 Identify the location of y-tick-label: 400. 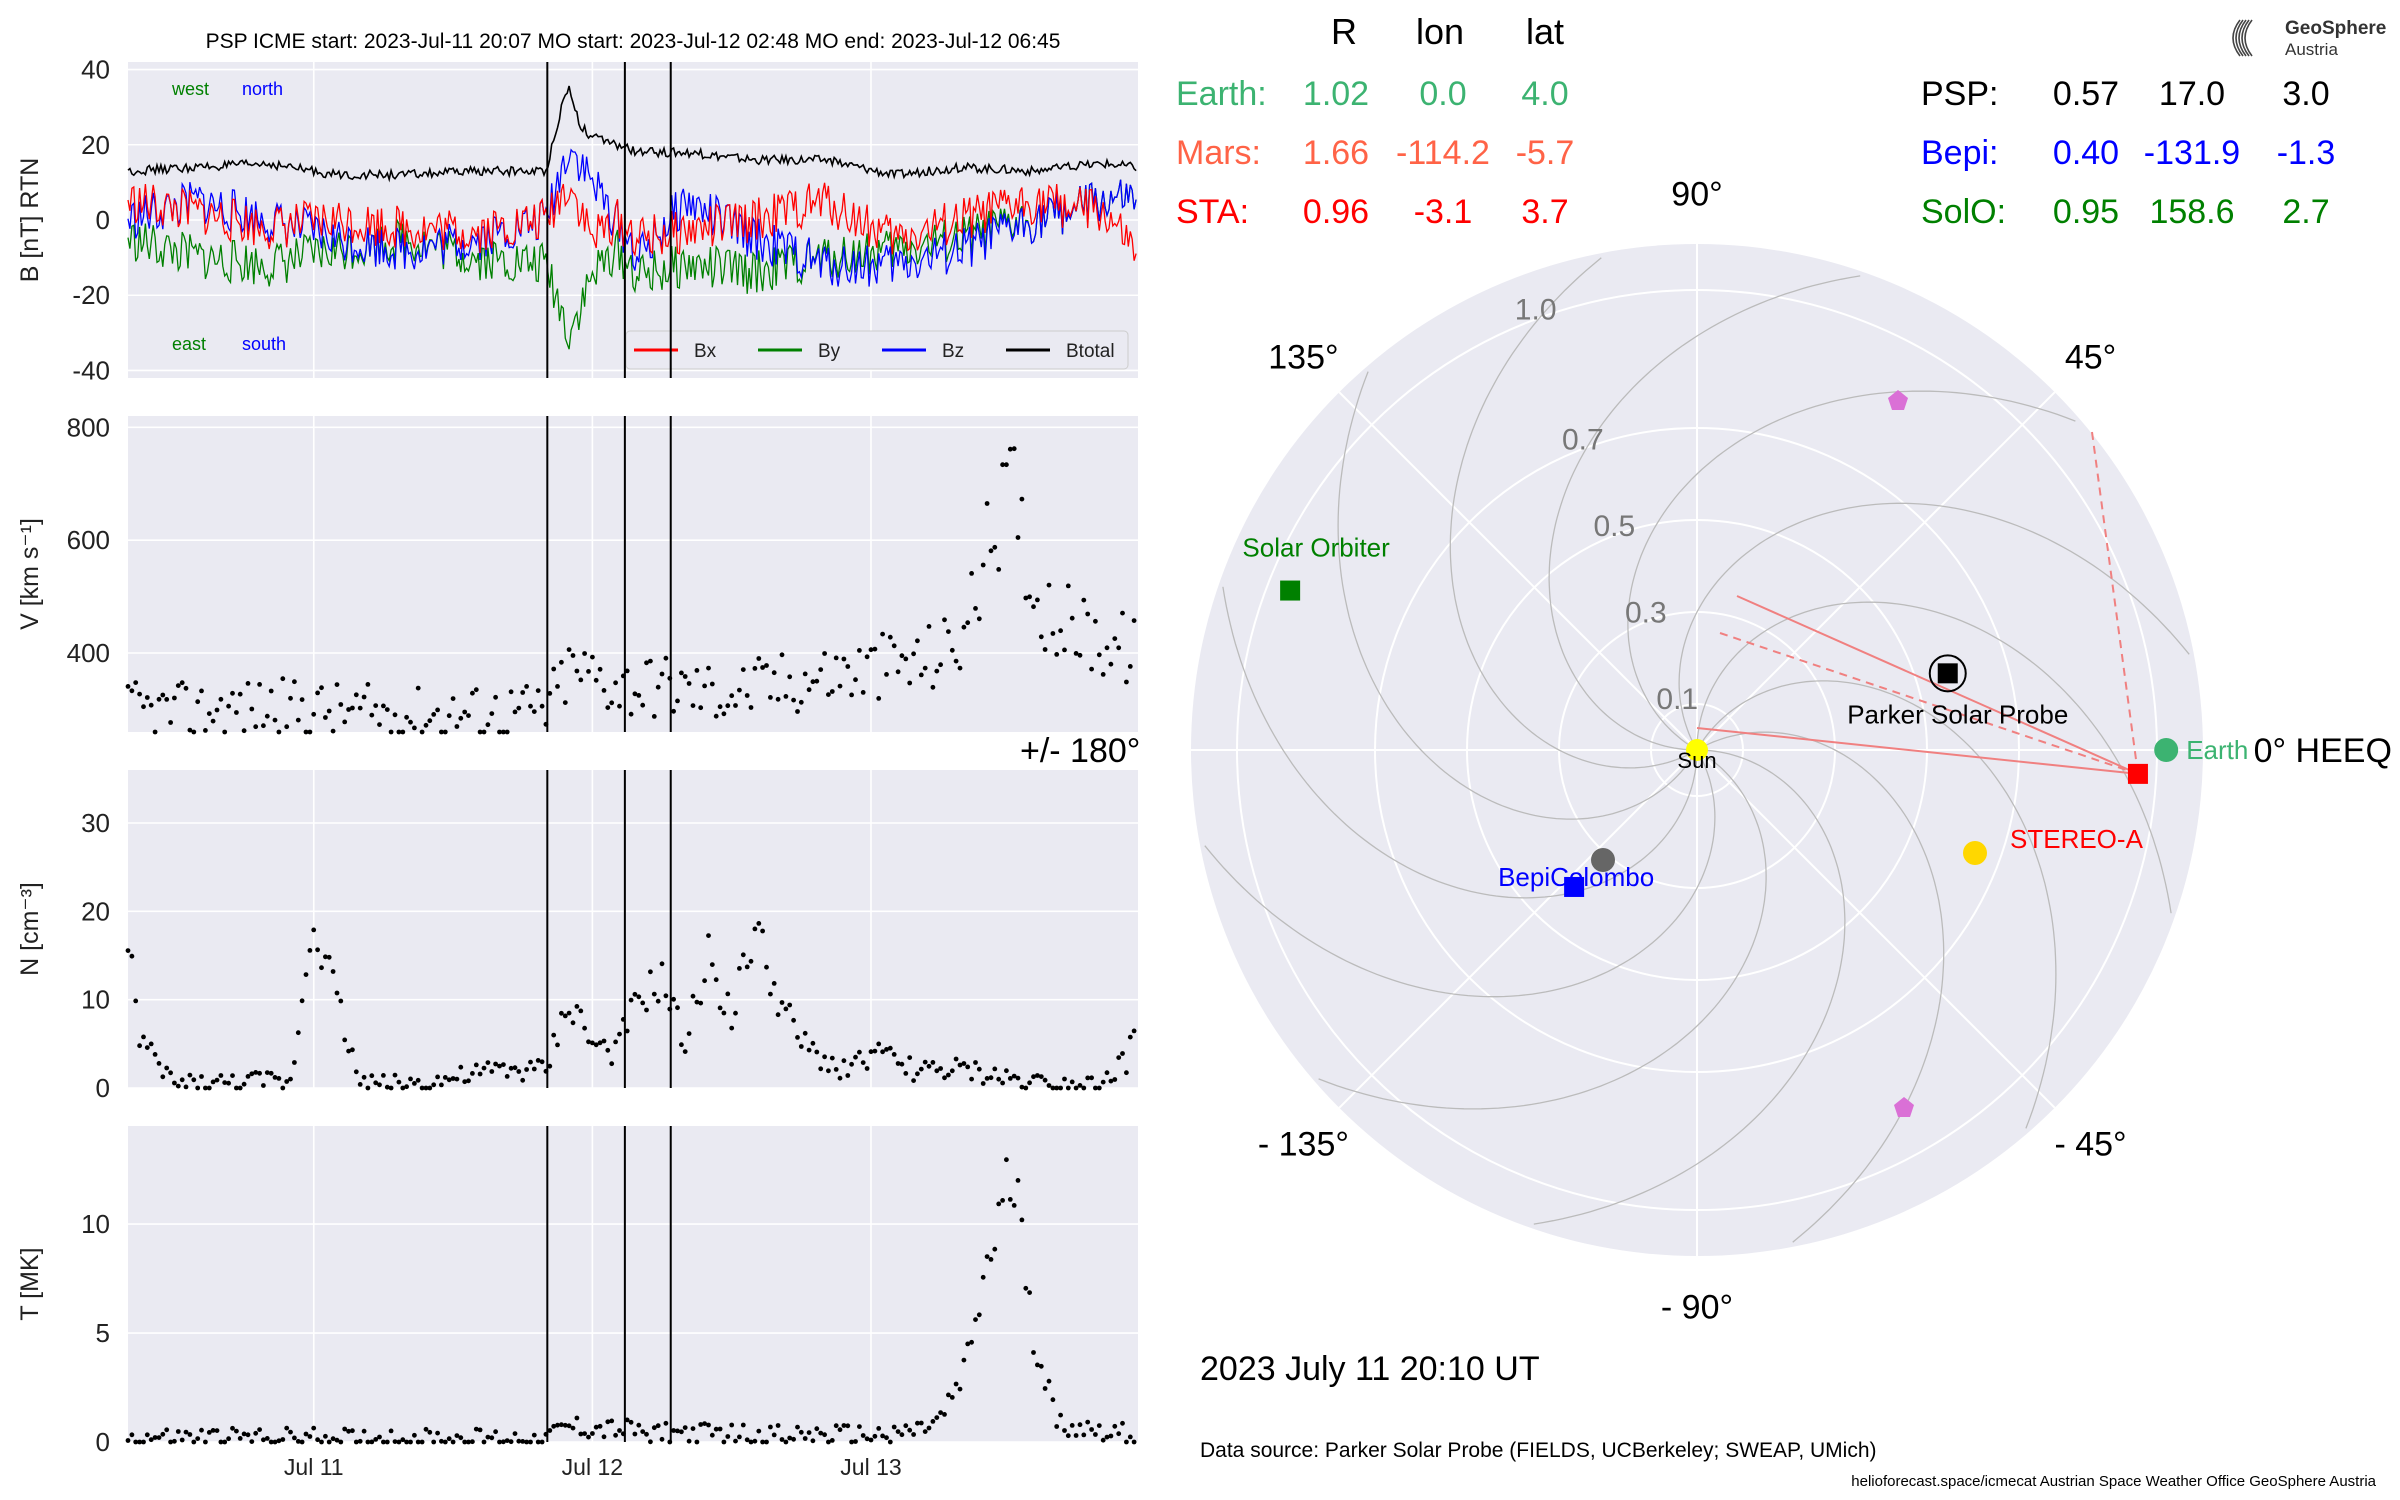
(88, 653).